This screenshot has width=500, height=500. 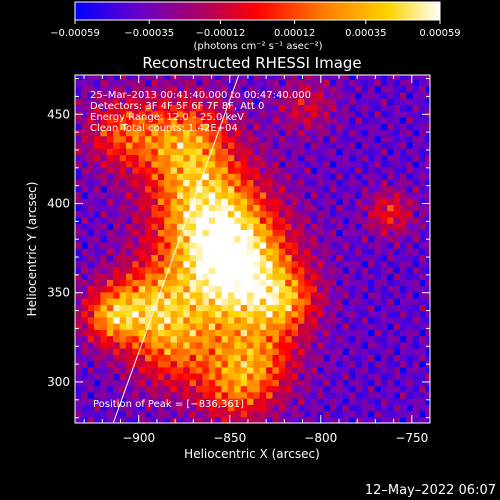 What do you see at coordinates (294, 33) in the screenshot?
I see `colorbar-tick-label: 0.00012` at bounding box center [294, 33].